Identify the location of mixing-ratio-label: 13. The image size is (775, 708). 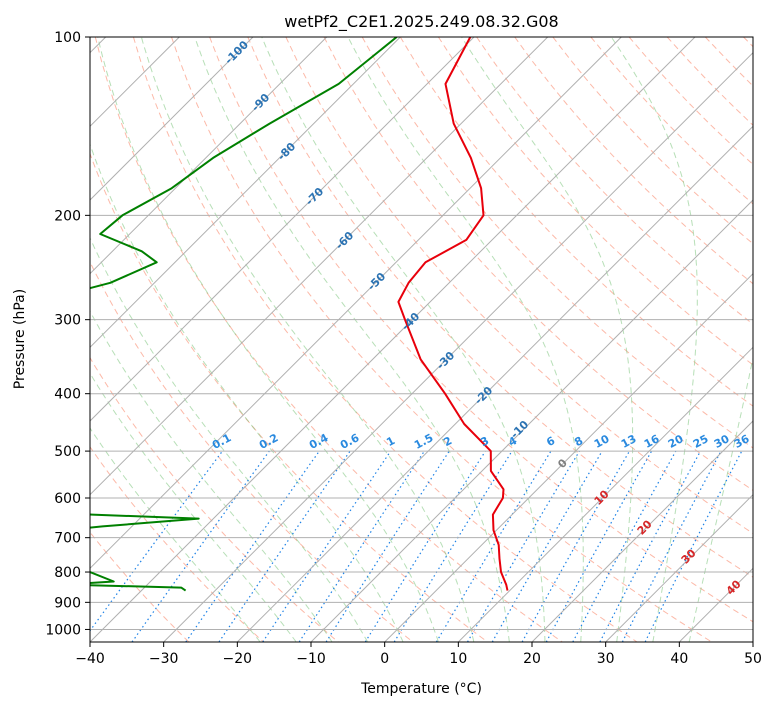
(629, 441).